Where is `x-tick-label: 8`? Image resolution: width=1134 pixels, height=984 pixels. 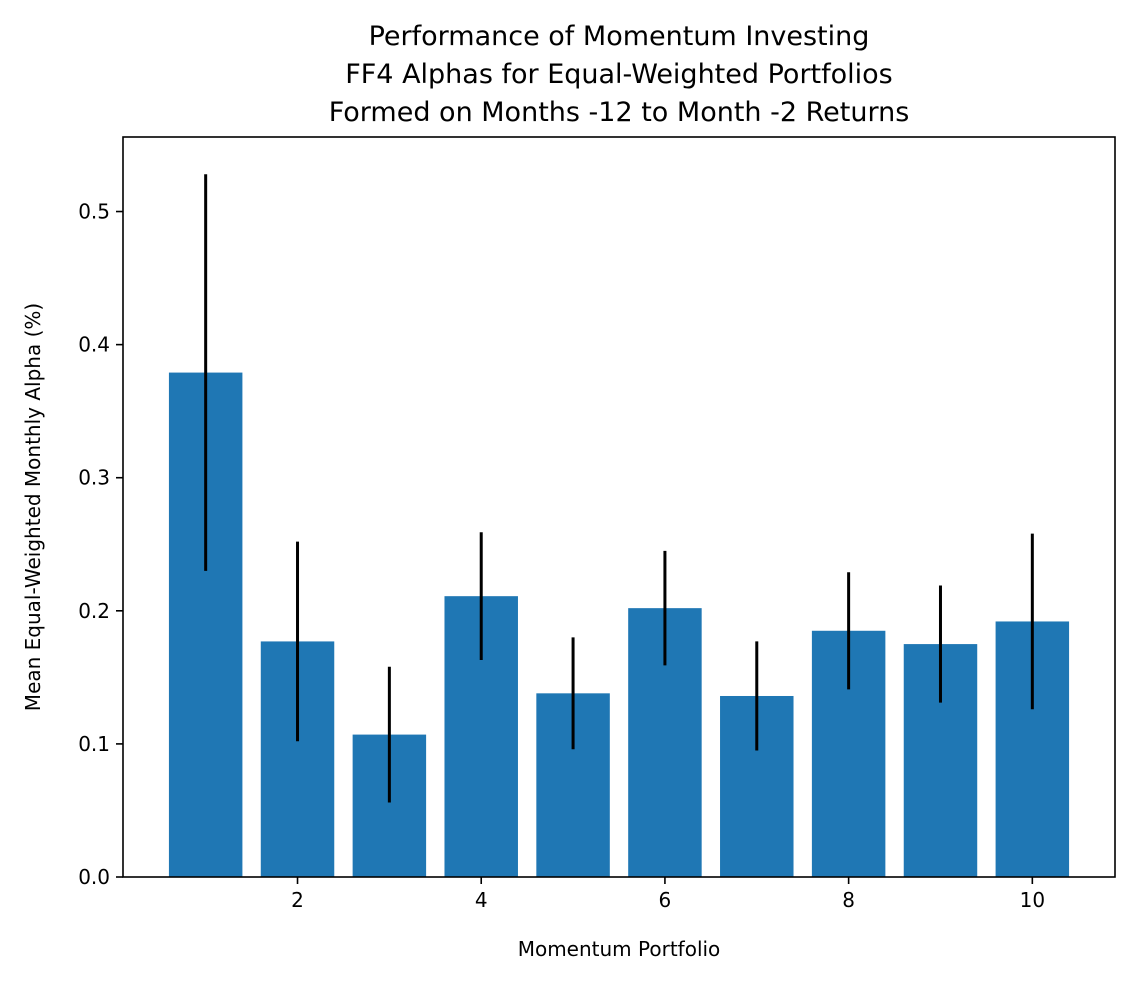 x-tick-label: 8 is located at coordinates (848, 900).